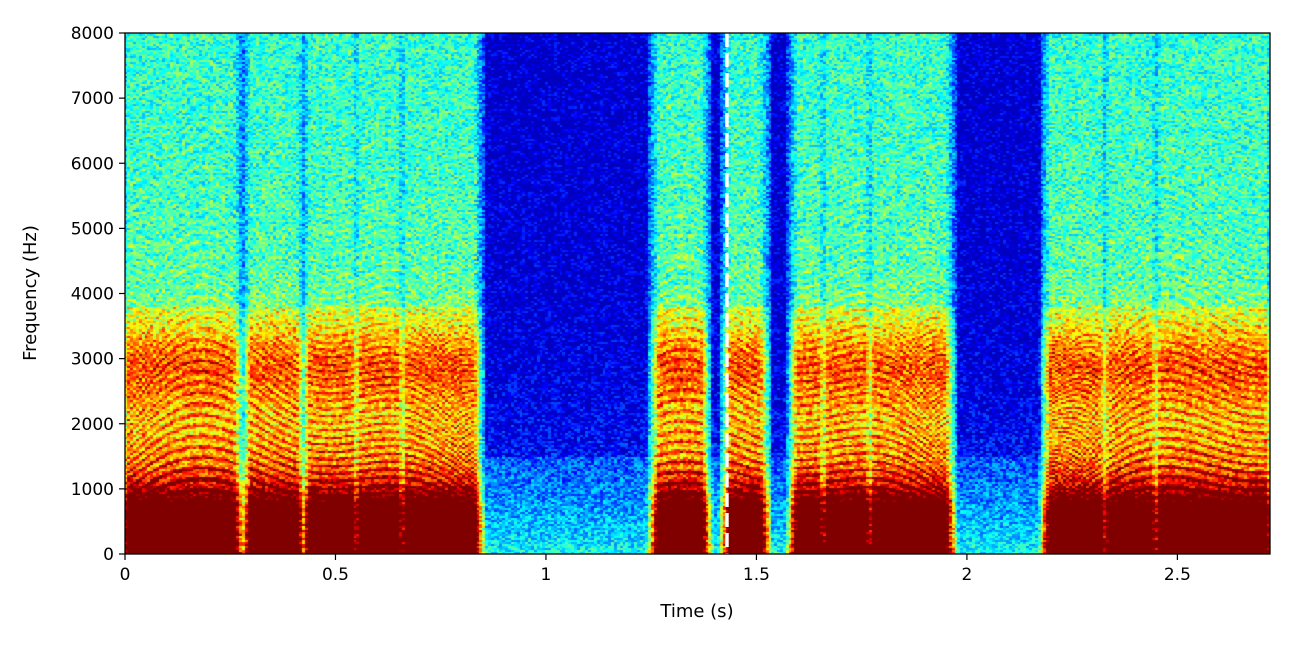 The width and height of the screenshot is (1289, 649). Describe the element at coordinates (30, 293) in the screenshot. I see `y-axis-label: Frequency (Hz)` at that location.